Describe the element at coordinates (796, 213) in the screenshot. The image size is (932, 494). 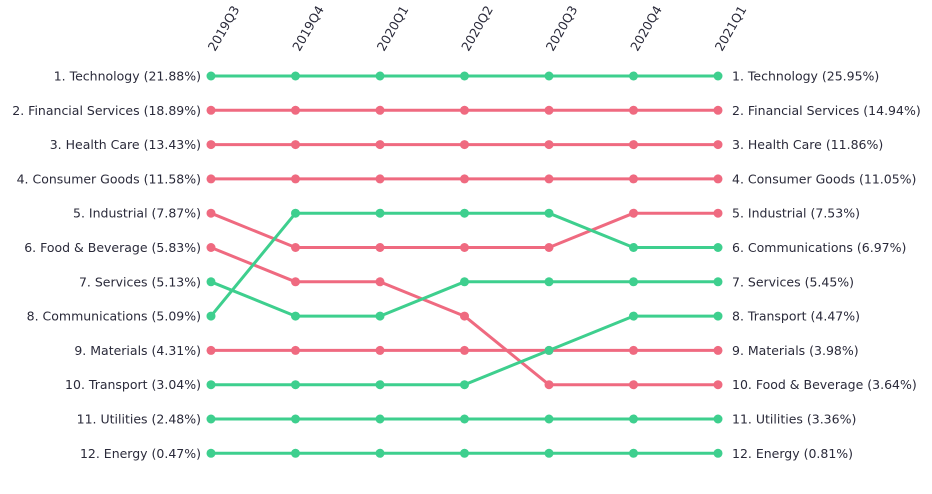
I see `right-rank-label: 5. Industrial (7.53%)` at that location.